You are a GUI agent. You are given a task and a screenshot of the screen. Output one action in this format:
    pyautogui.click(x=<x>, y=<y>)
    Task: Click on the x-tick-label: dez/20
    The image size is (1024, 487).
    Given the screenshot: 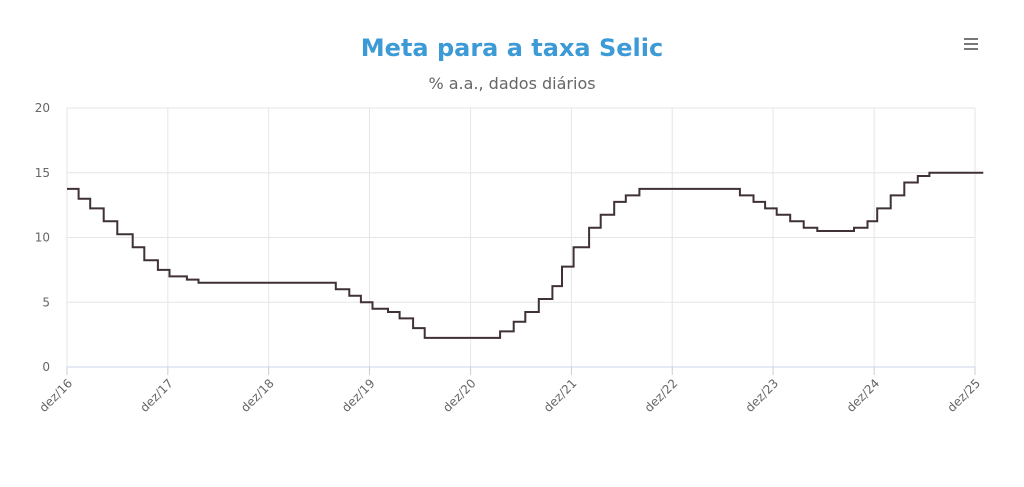 What is the action you would take?
    pyautogui.click(x=459, y=395)
    